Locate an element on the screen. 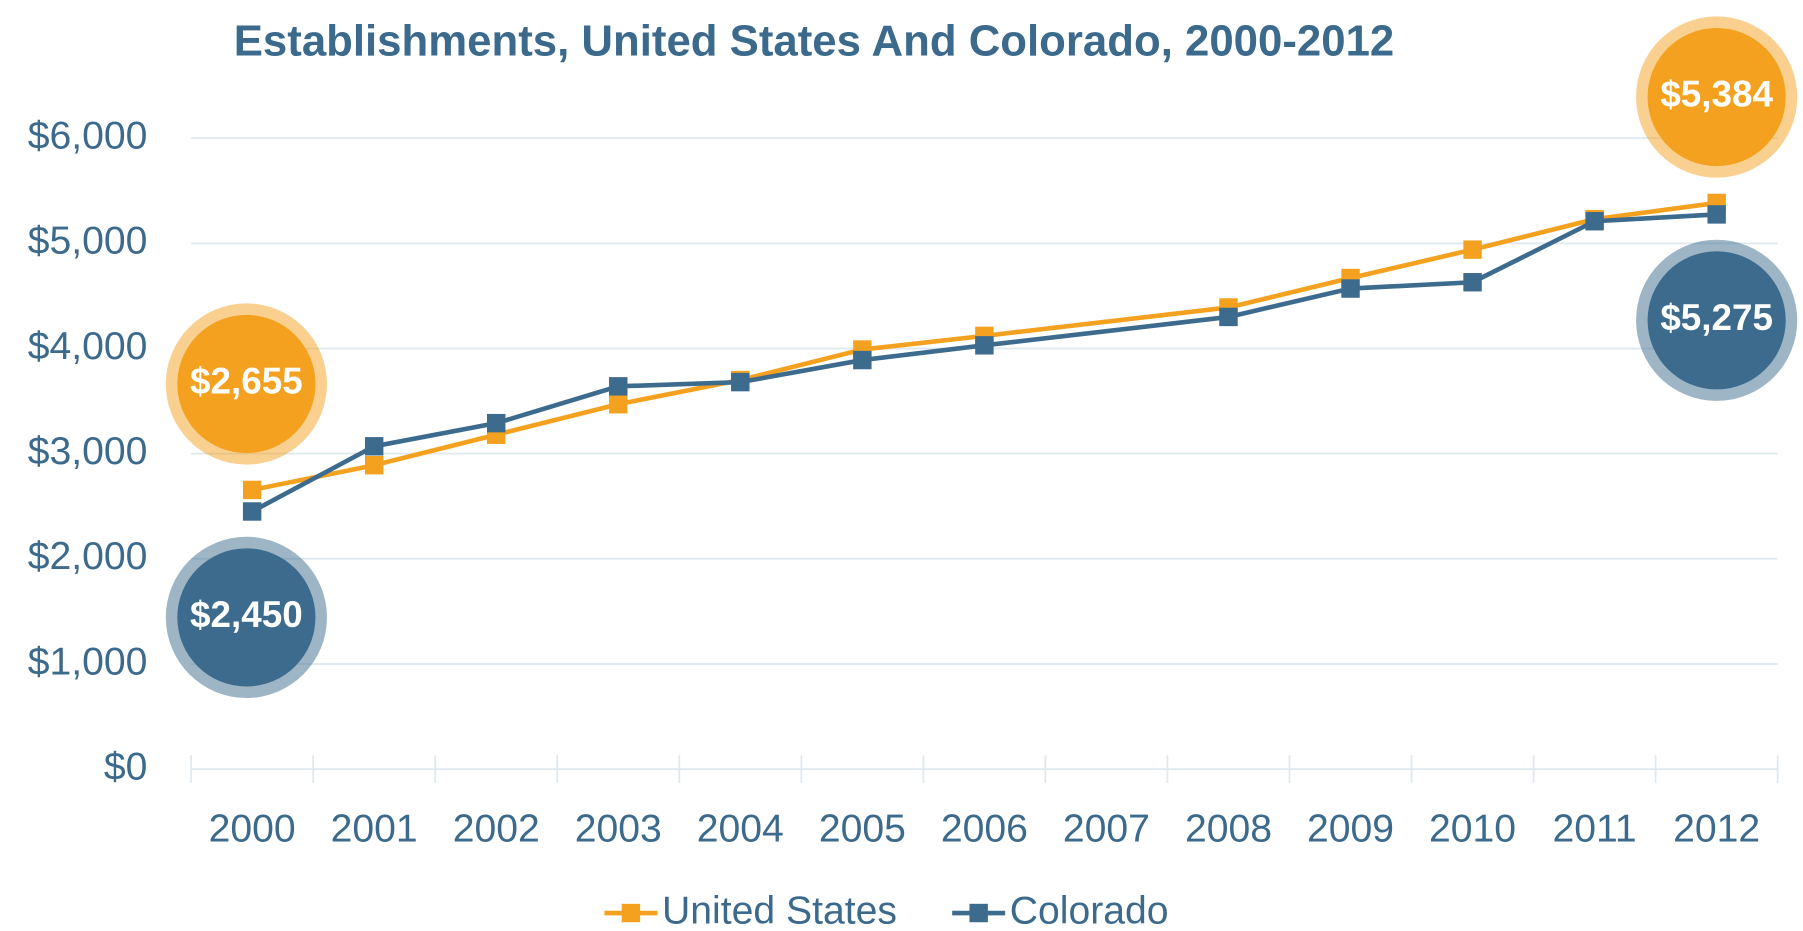 The width and height of the screenshot is (1803, 931). legend-label: Colorado is located at coordinates (1089, 910).